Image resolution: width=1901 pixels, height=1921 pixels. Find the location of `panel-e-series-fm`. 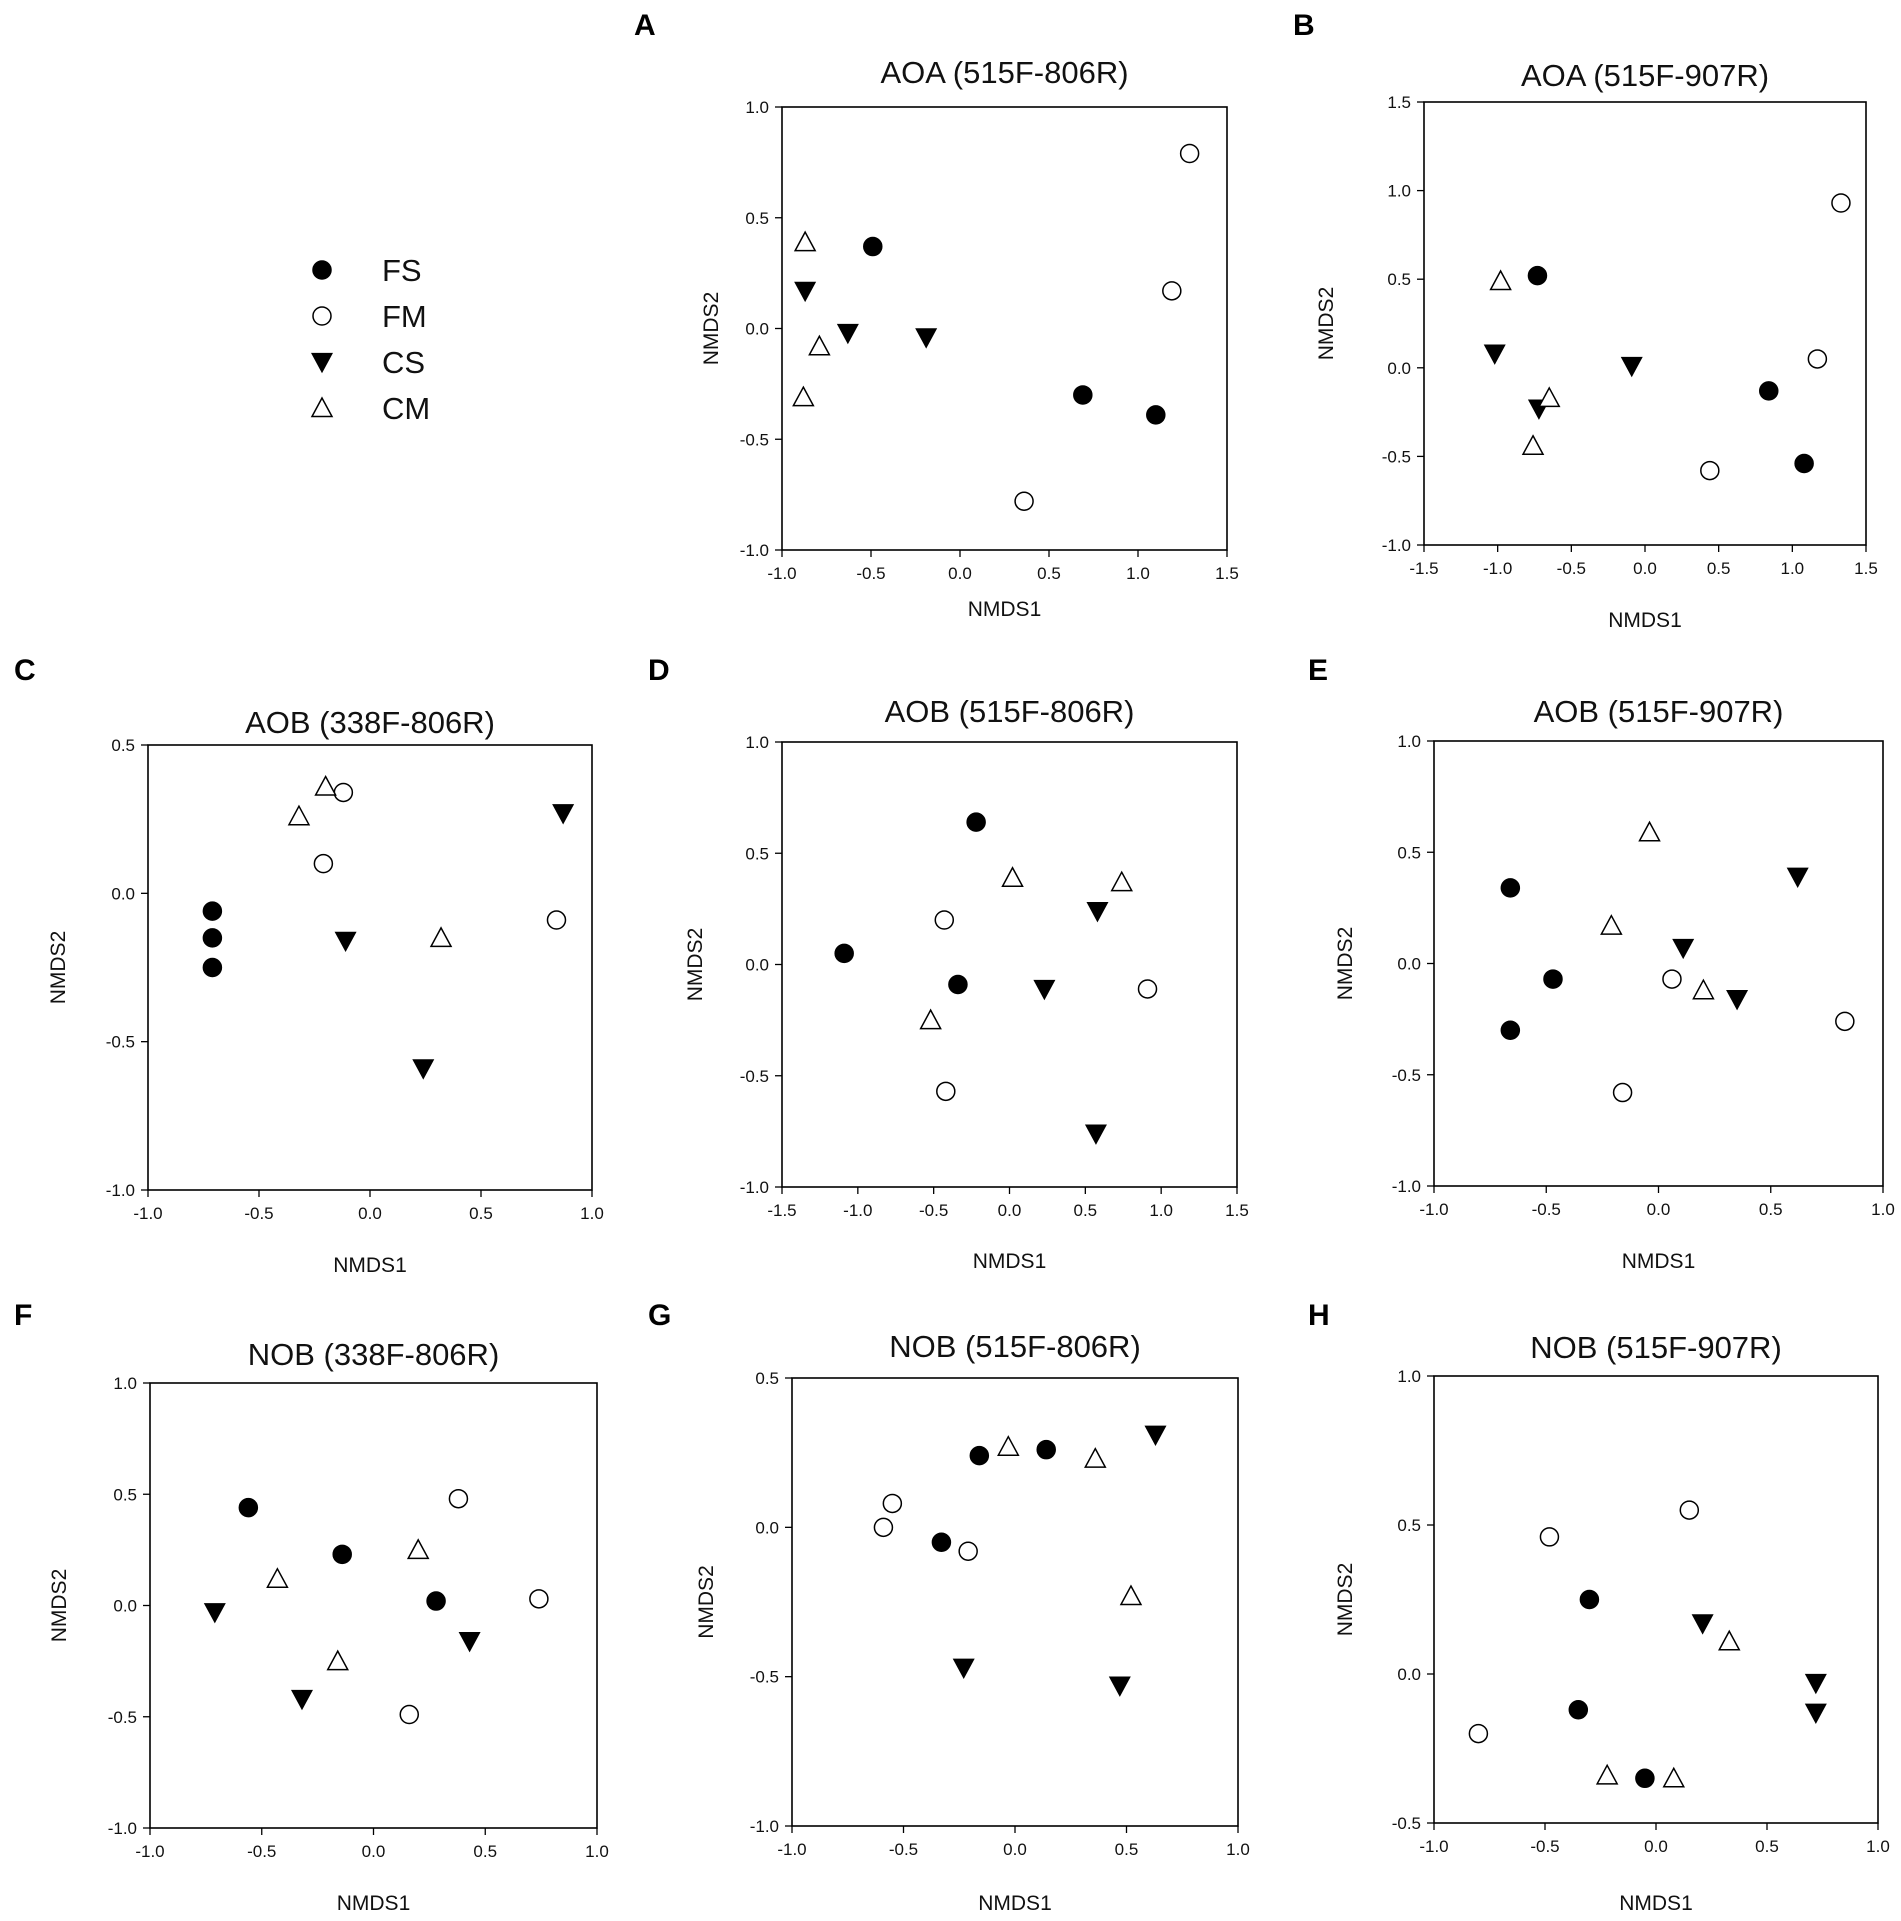

panel-e-series-fm is located at coordinates (1733, 1036).